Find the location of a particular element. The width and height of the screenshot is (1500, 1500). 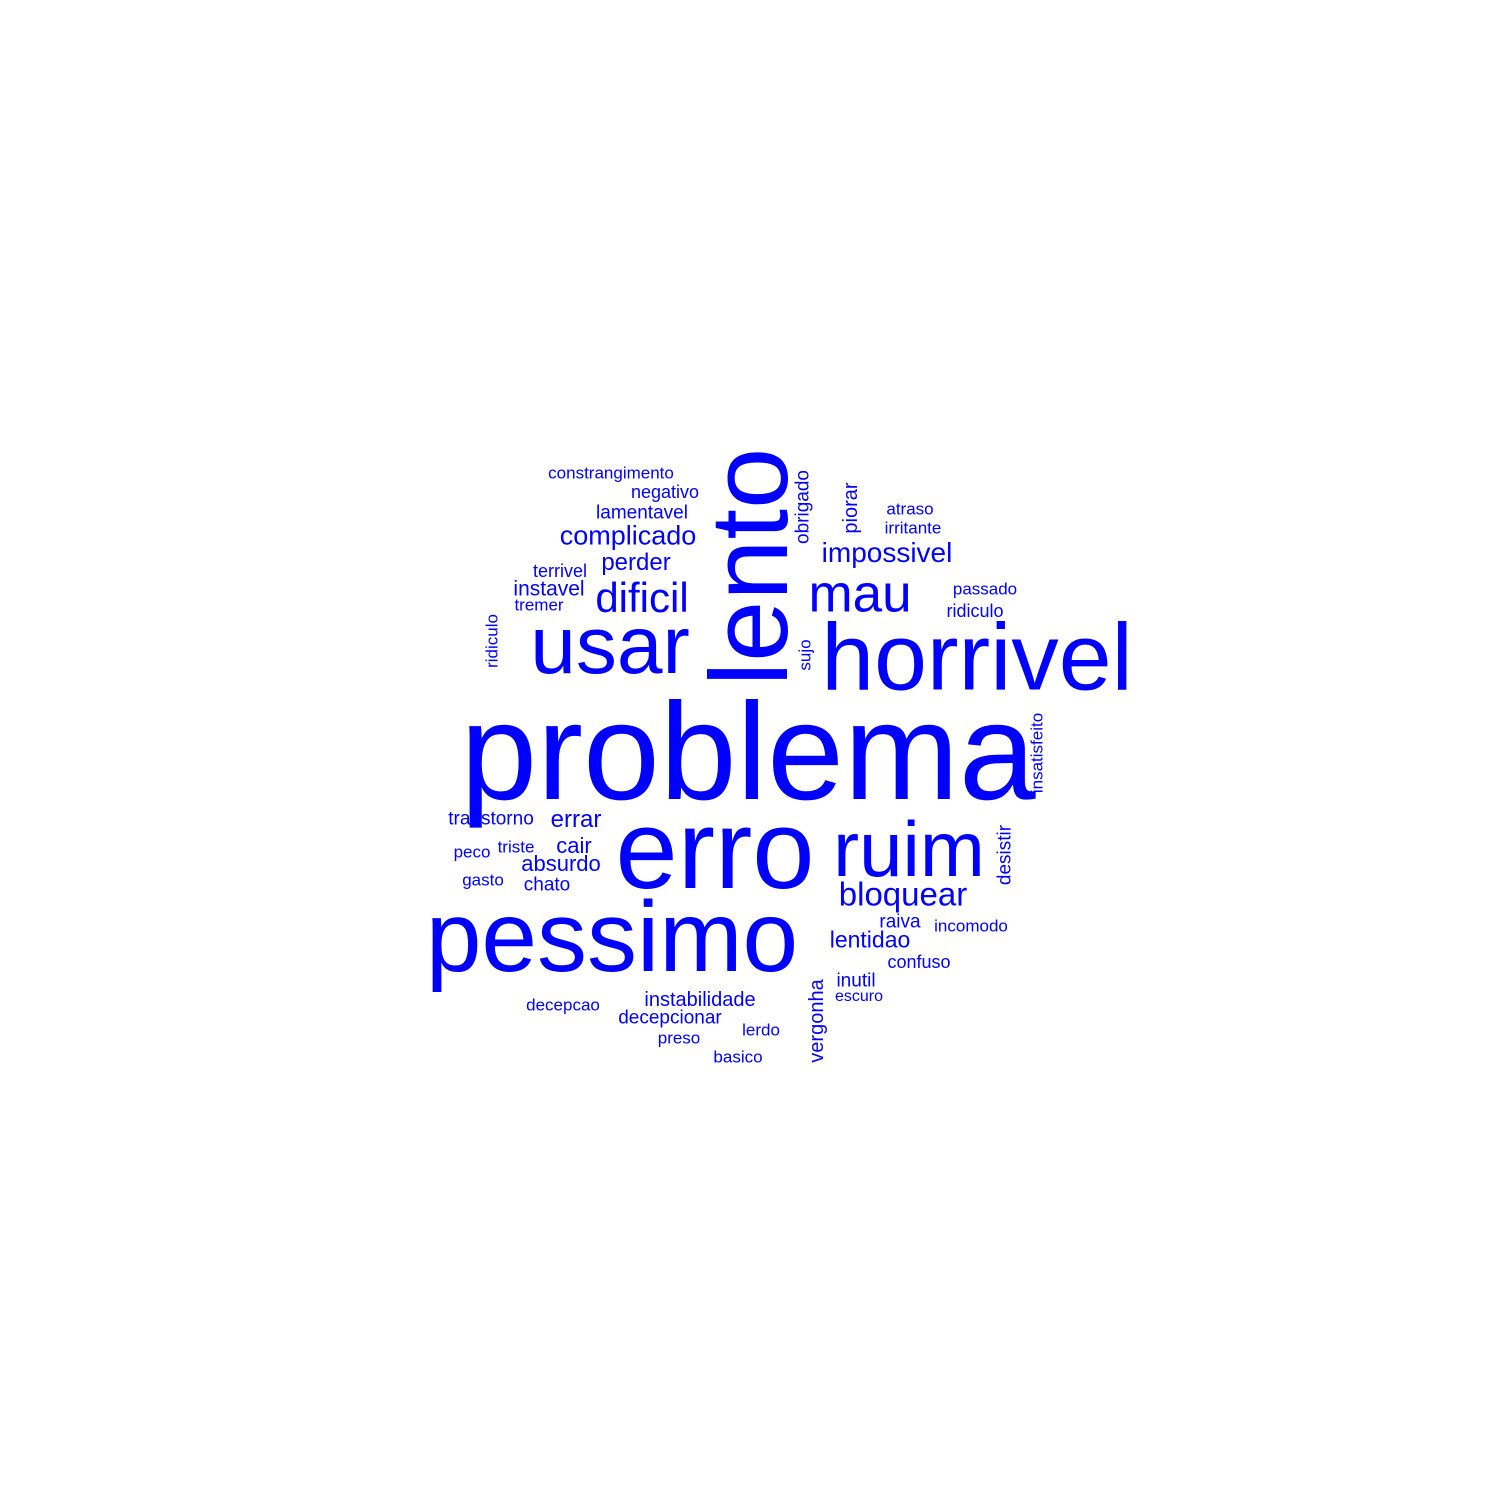

word-negativo: negativo is located at coordinates (665, 492).